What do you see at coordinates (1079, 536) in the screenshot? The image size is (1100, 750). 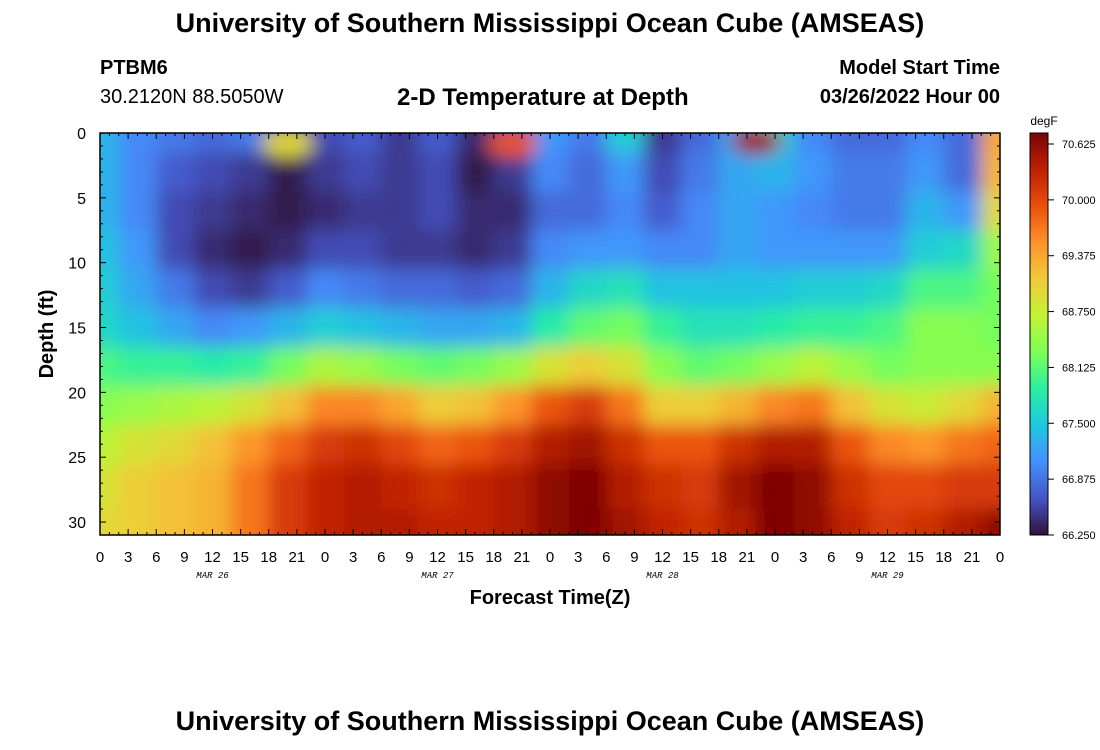 I see `colorbar-tick-label: 66.250` at bounding box center [1079, 536].